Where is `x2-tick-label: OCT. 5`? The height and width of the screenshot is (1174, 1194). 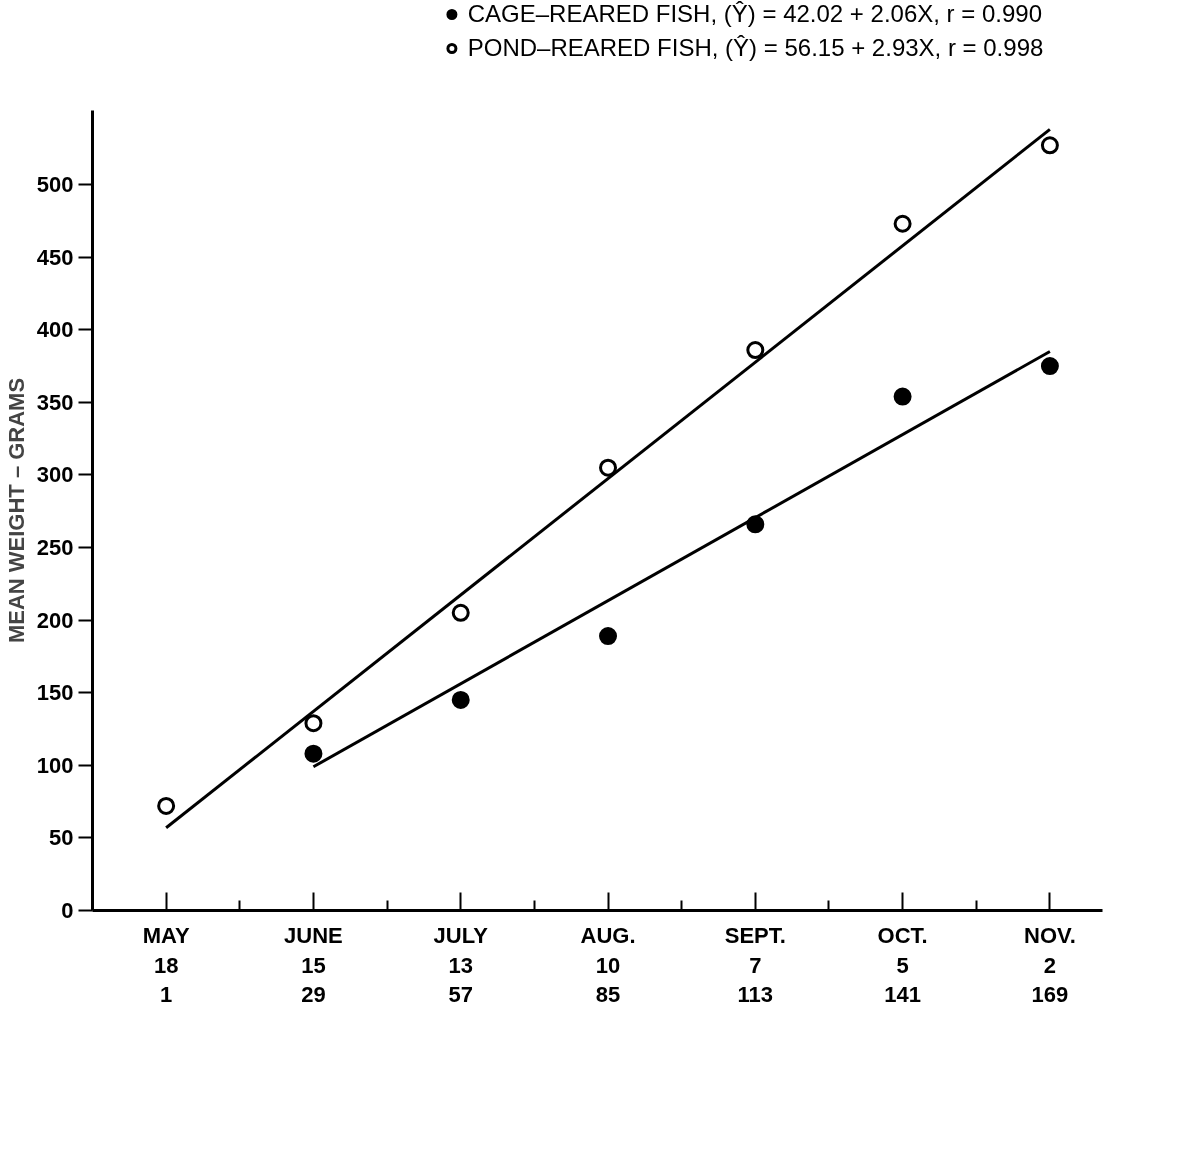
x2-tick-label: OCT. 5 is located at coordinates (902, 950).